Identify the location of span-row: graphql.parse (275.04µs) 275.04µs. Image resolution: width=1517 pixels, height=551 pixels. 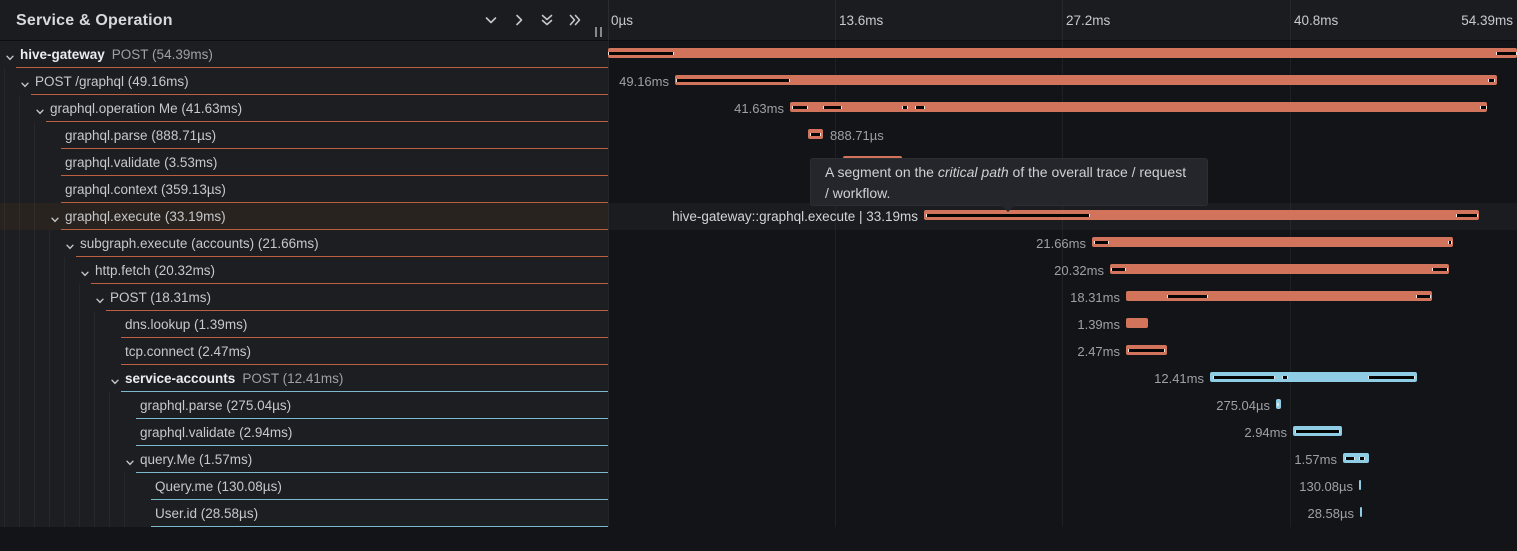
(758, 405).